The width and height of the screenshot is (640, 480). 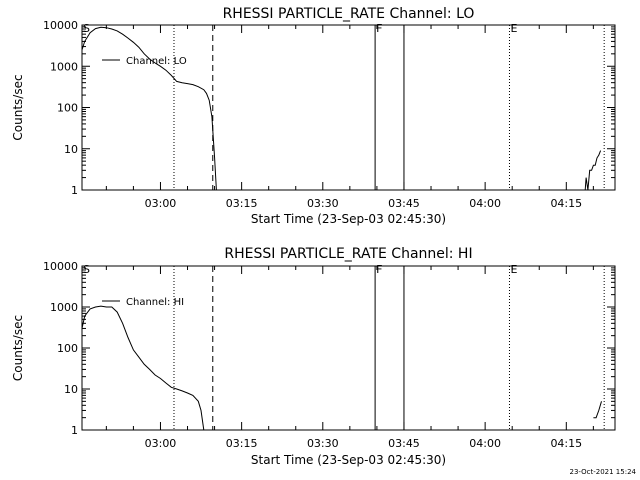 What do you see at coordinates (349, 14) in the screenshot?
I see `chart-title: RHESSI PARTICLE_RATE Channel: LO` at bounding box center [349, 14].